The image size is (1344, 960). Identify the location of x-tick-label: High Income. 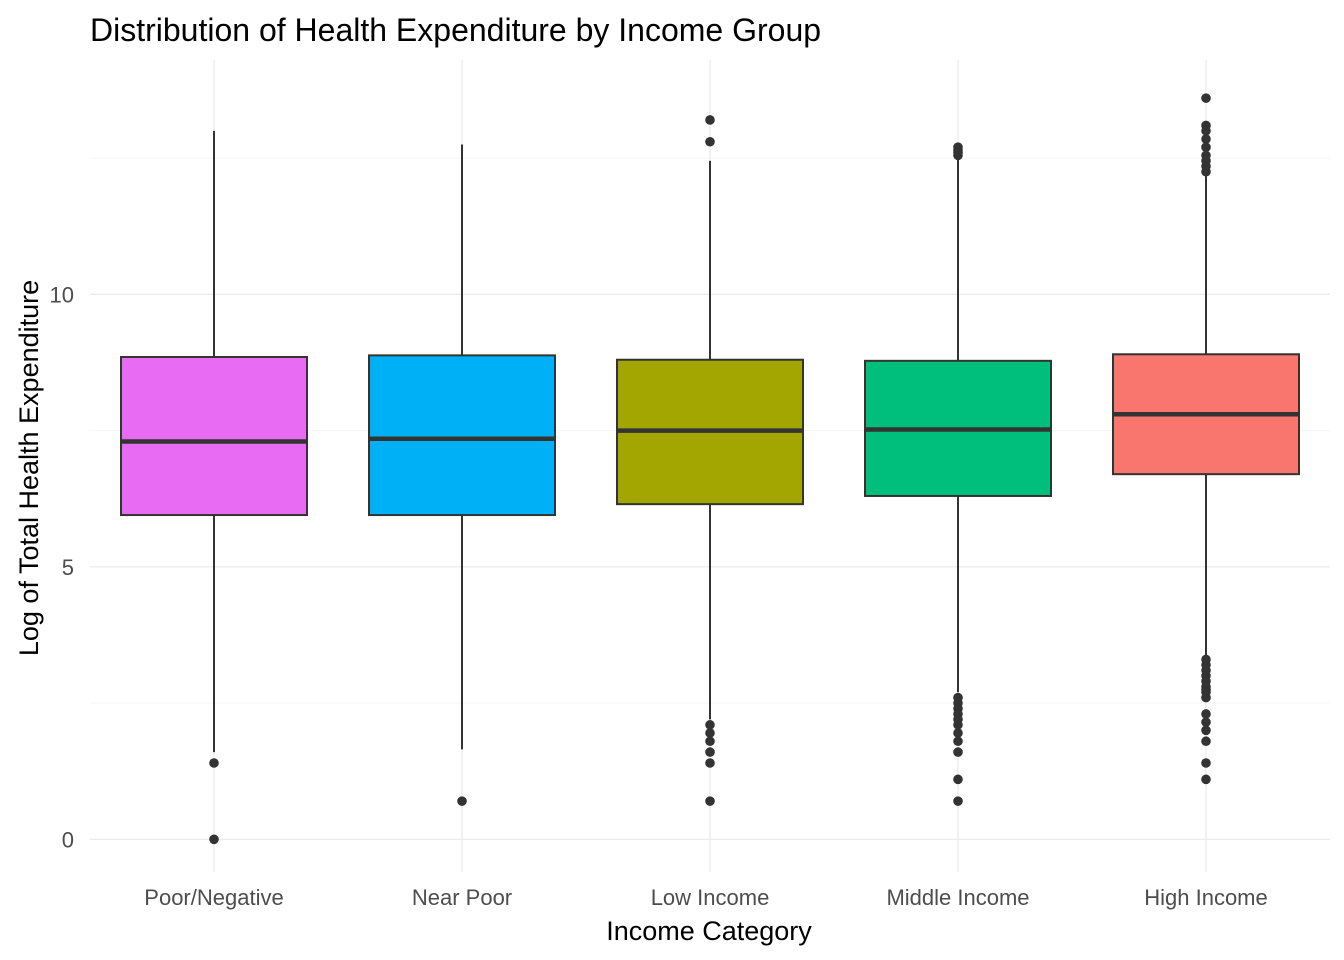
(1206, 897).